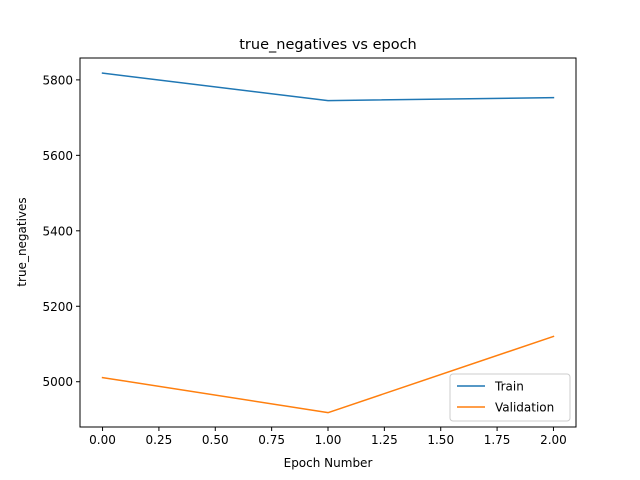 The image size is (640, 480). I want to click on x-tick-label: 1.75, so click(497, 440).